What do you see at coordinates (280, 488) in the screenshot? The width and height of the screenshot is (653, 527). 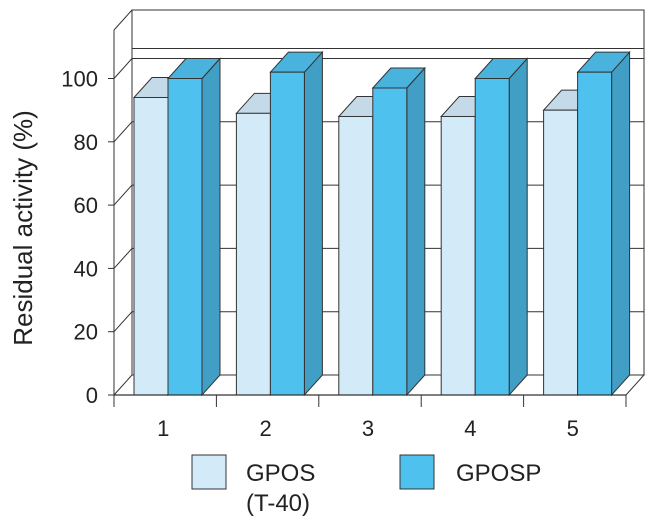 I see `legend-label: GPOS (T-40)` at bounding box center [280, 488].